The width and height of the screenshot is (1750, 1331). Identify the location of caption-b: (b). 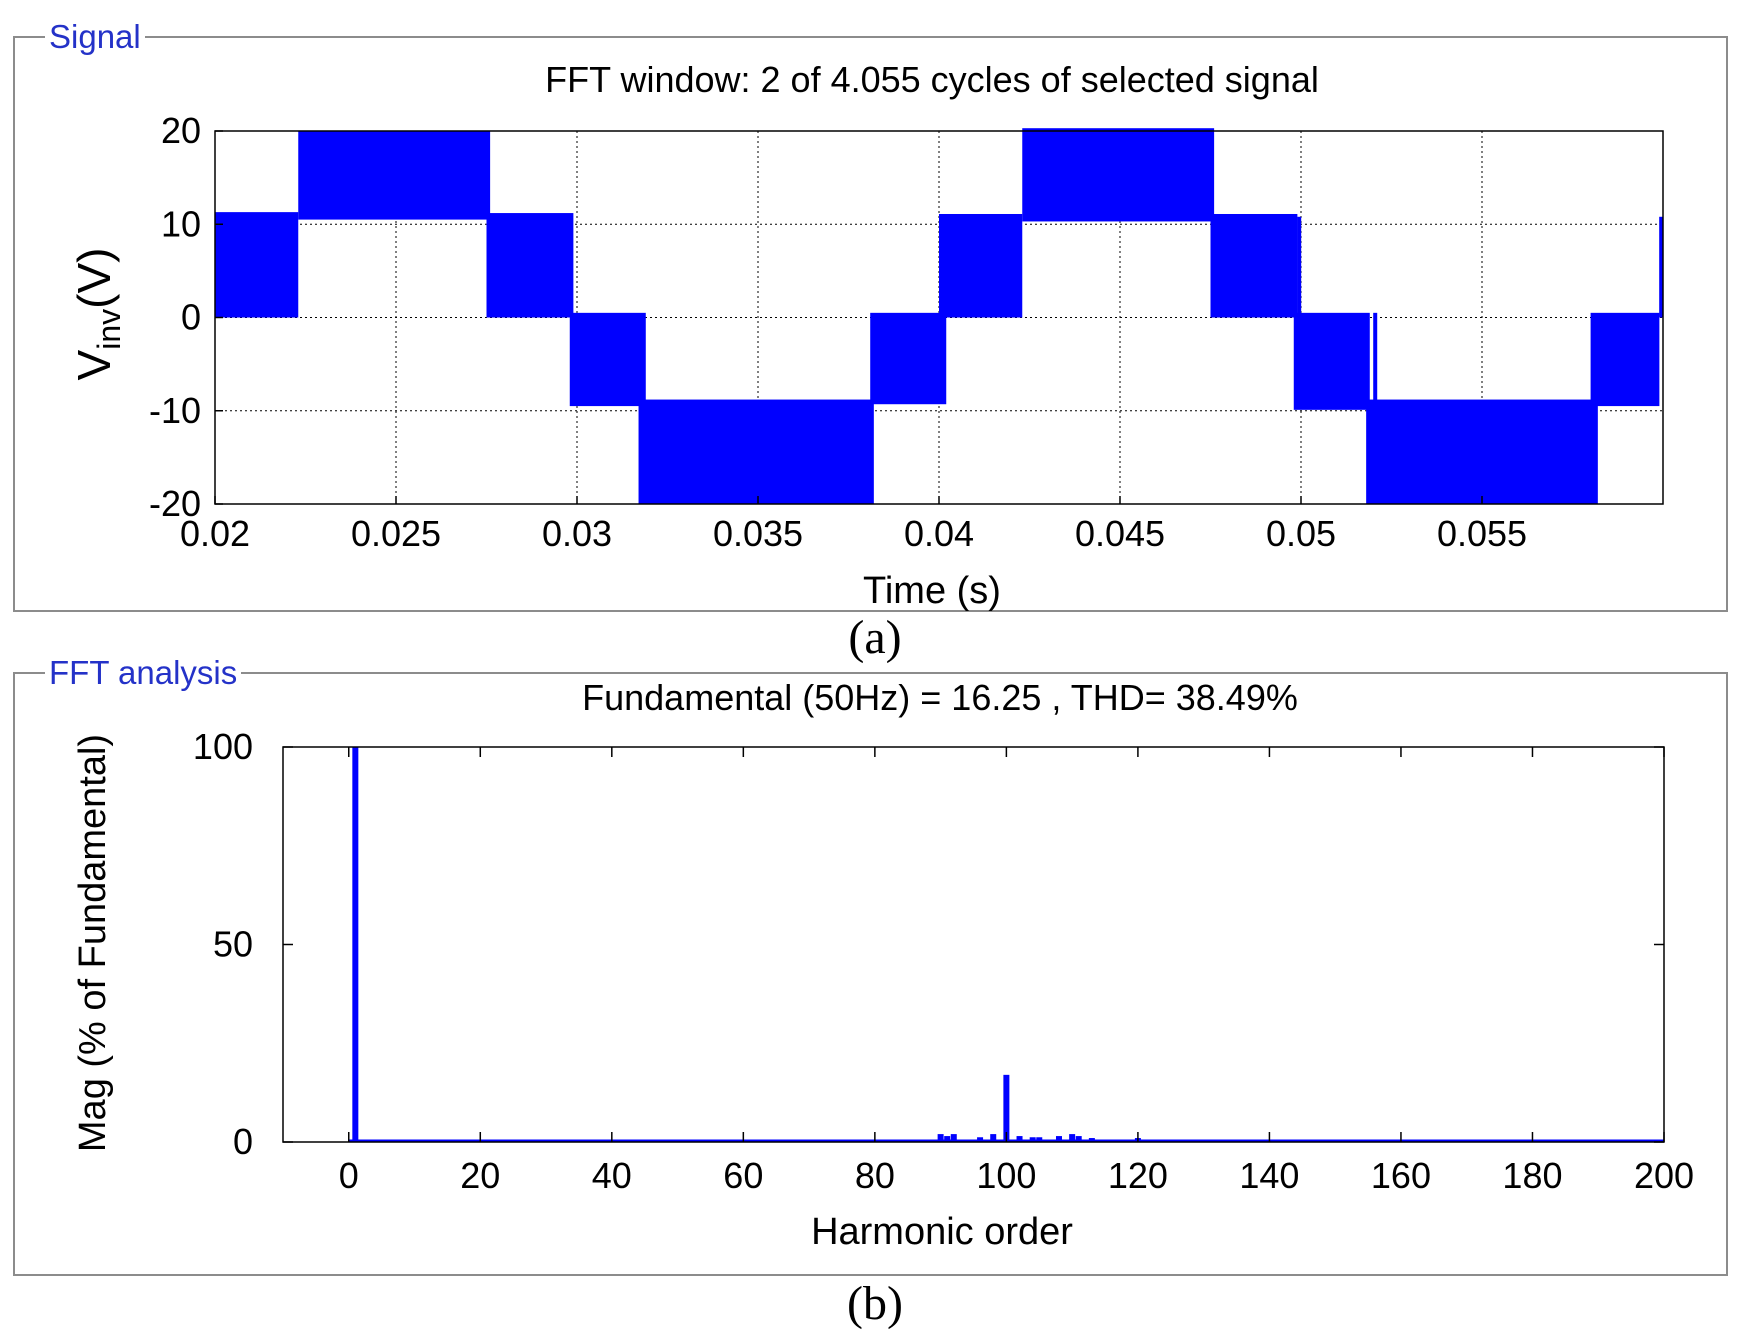
(875, 1303).